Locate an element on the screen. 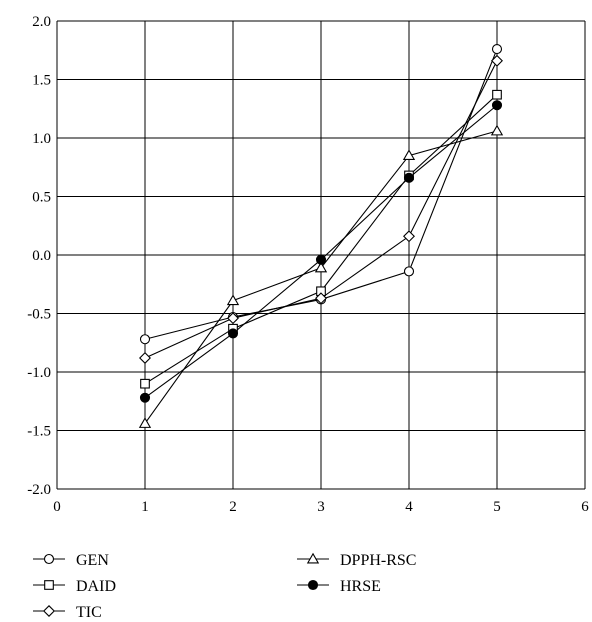 The width and height of the screenshot is (592, 622). legend: GEN DPPH-RSC DAID HRSE TIC is located at coordinates (224, 586).